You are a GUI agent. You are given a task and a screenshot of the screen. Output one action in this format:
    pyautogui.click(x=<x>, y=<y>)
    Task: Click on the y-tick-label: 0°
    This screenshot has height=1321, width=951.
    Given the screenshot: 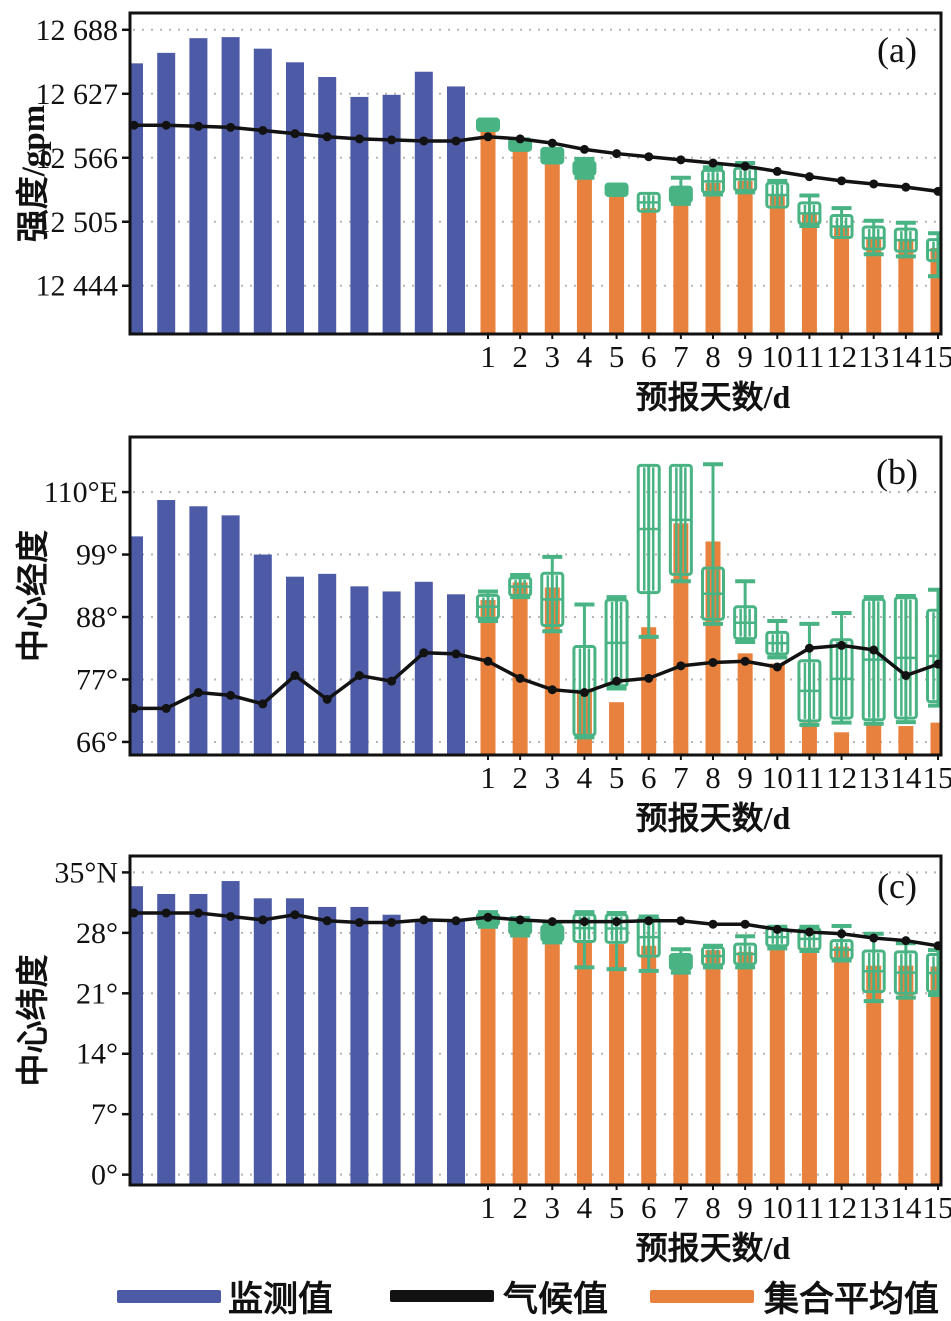 What is the action you would take?
    pyautogui.click(x=104, y=1175)
    